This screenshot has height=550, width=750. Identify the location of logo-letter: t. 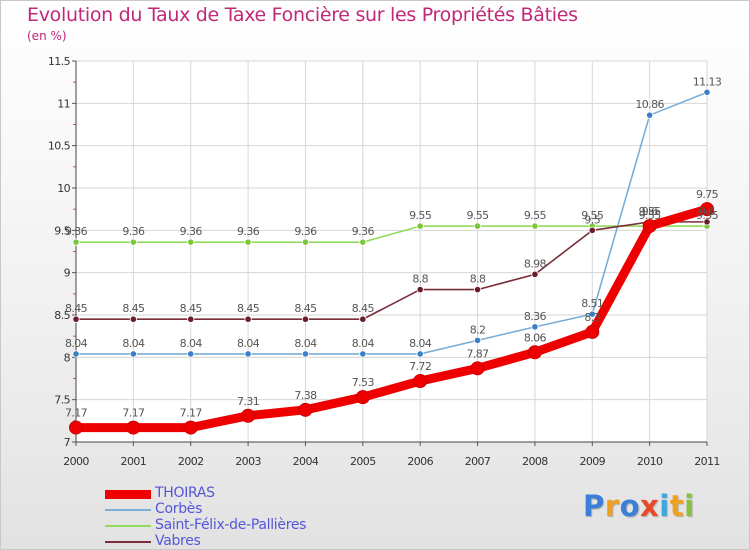
(677, 506).